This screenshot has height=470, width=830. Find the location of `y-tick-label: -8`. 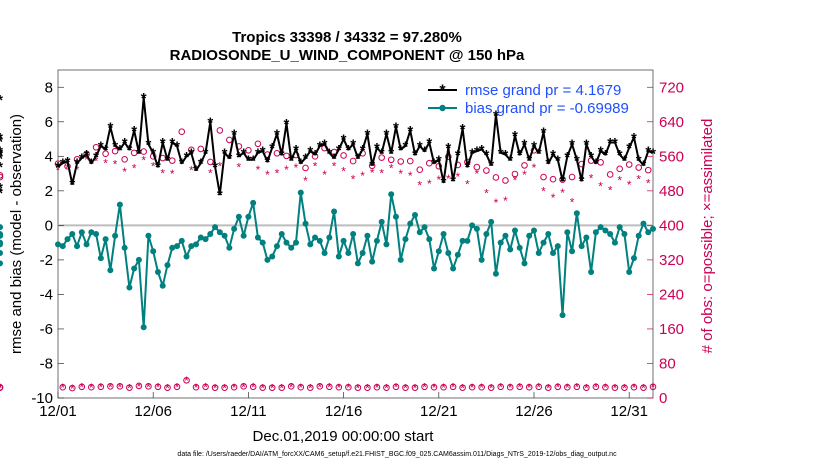

y-tick-label: -8 is located at coordinates (46, 363).